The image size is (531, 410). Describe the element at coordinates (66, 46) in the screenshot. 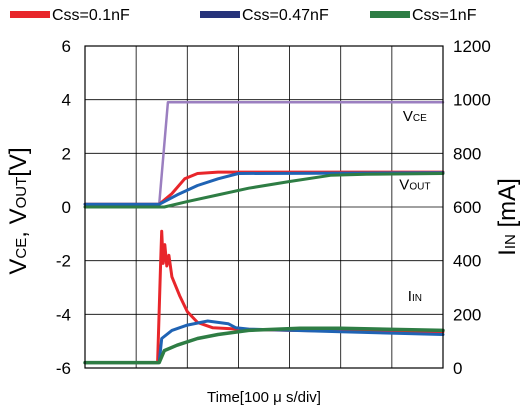

I see `left-tick-label: 6` at that location.